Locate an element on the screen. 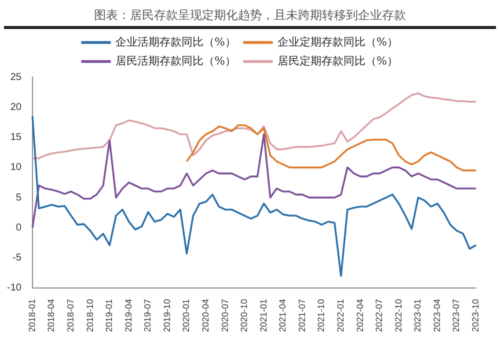  x-tick-label: 2022-07 is located at coordinates (379, 315).